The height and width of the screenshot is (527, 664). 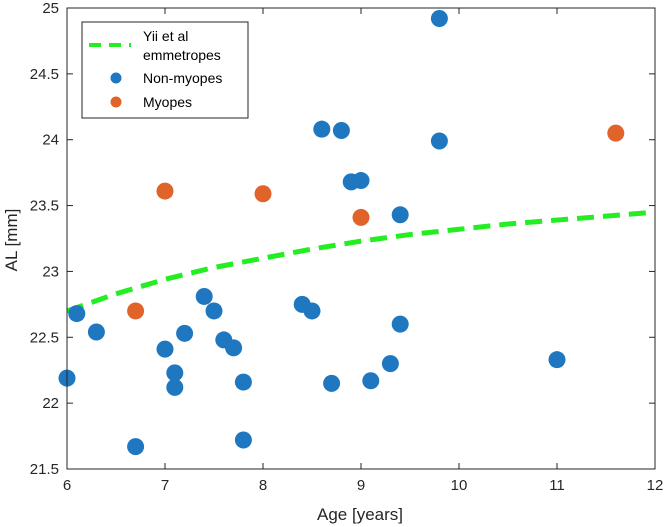 I want to click on legend-marker-non-myopes, so click(x=116, y=78).